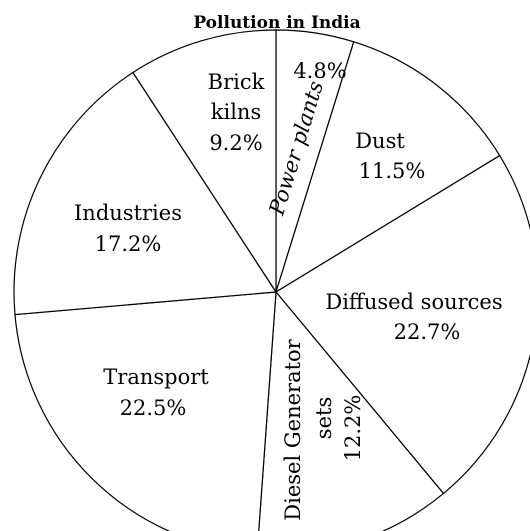 This screenshot has height=531, width=530. I want to click on slice-label-brick-kilns-line2: kilns, so click(236, 112).